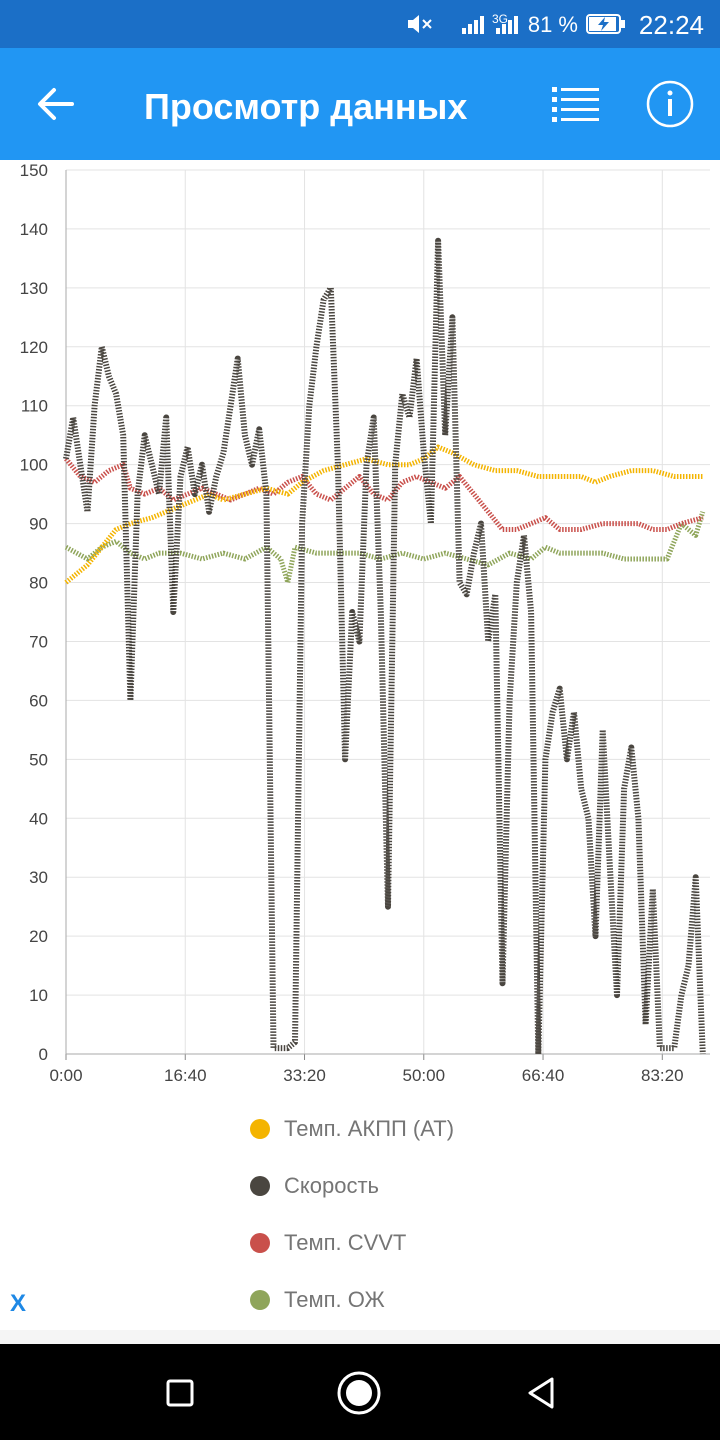 This screenshot has height=1440, width=720. I want to click on x-tick-label: 66:40, so click(543, 1075).